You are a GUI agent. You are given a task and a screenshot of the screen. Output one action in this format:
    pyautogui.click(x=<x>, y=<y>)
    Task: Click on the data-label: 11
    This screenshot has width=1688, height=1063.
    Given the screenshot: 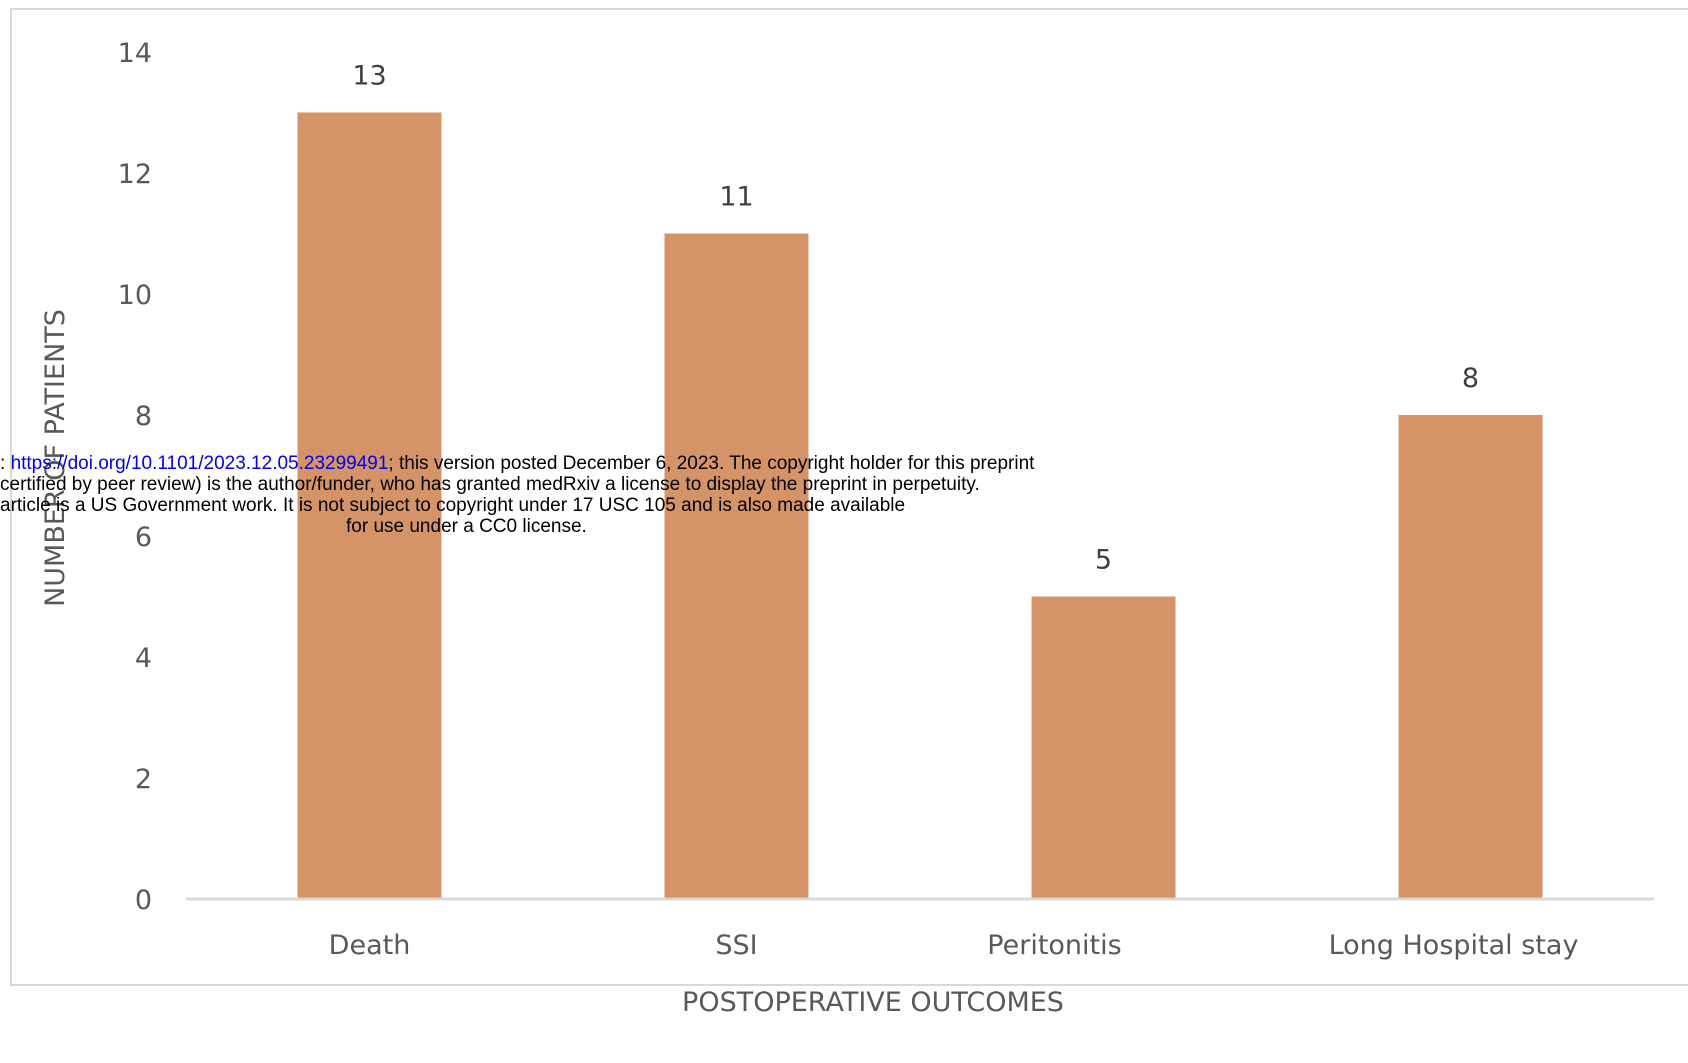 What is the action you would take?
    pyautogui.click(x=736, y=197)
    